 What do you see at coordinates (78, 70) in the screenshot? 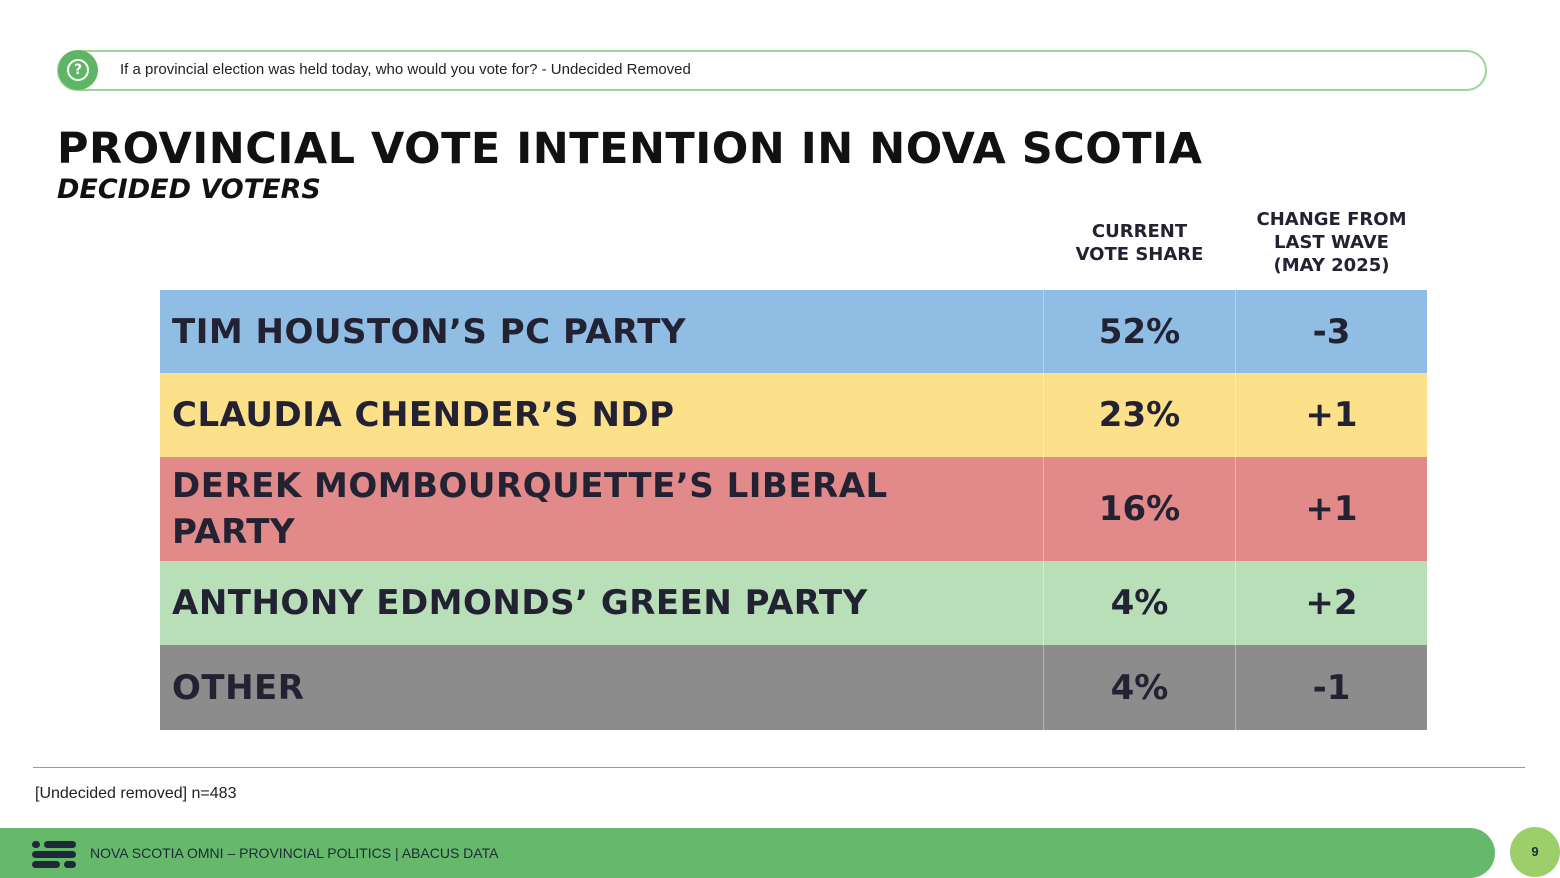
I see `question-circle-icon: ?` at bounding box center [78, 70].